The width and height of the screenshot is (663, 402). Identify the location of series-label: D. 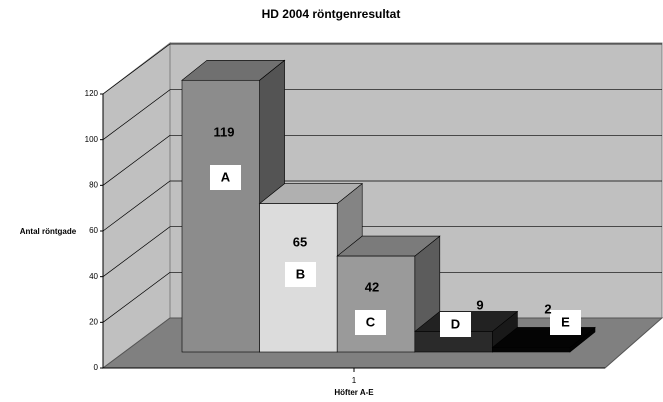
(455, 323).